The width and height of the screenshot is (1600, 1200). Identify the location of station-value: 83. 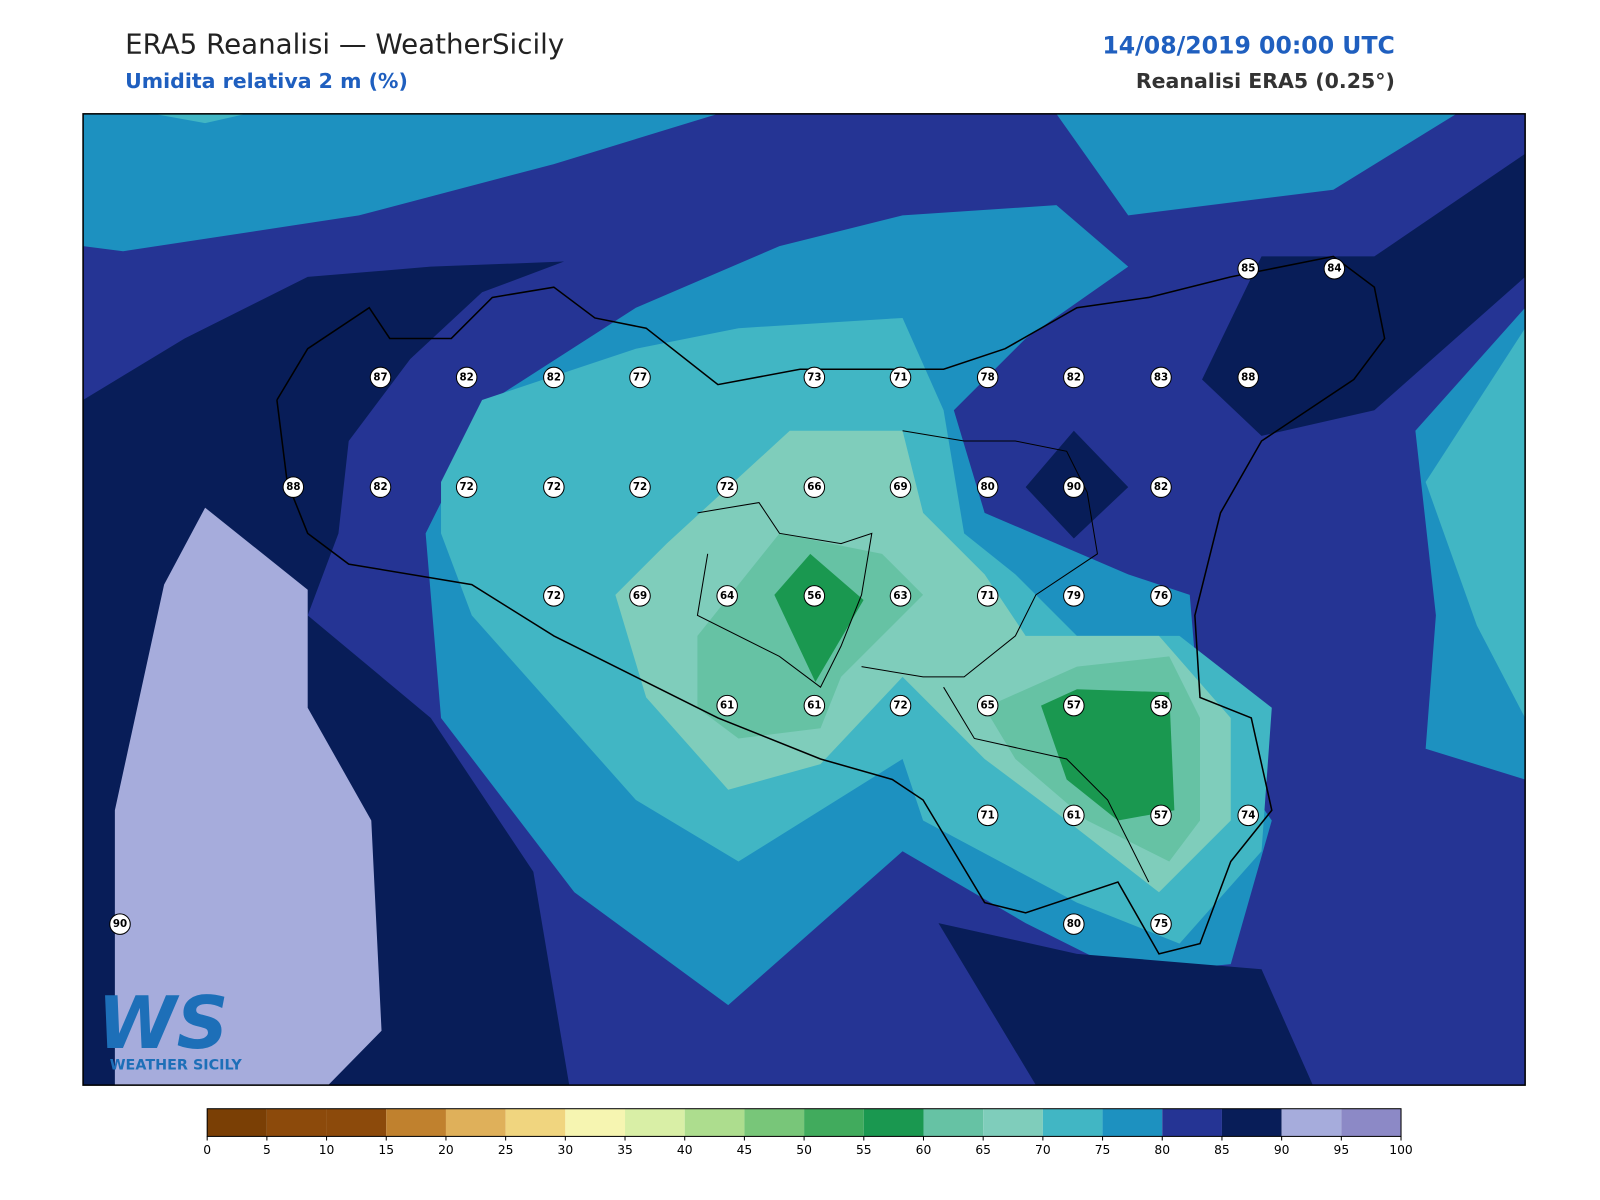
(1161, 377).